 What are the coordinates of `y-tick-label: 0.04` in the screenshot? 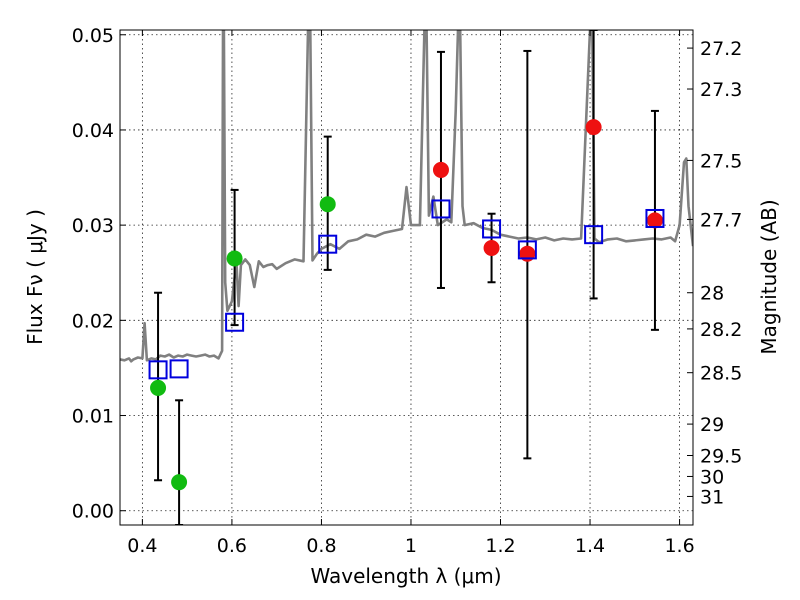 It's located at (93, 131).